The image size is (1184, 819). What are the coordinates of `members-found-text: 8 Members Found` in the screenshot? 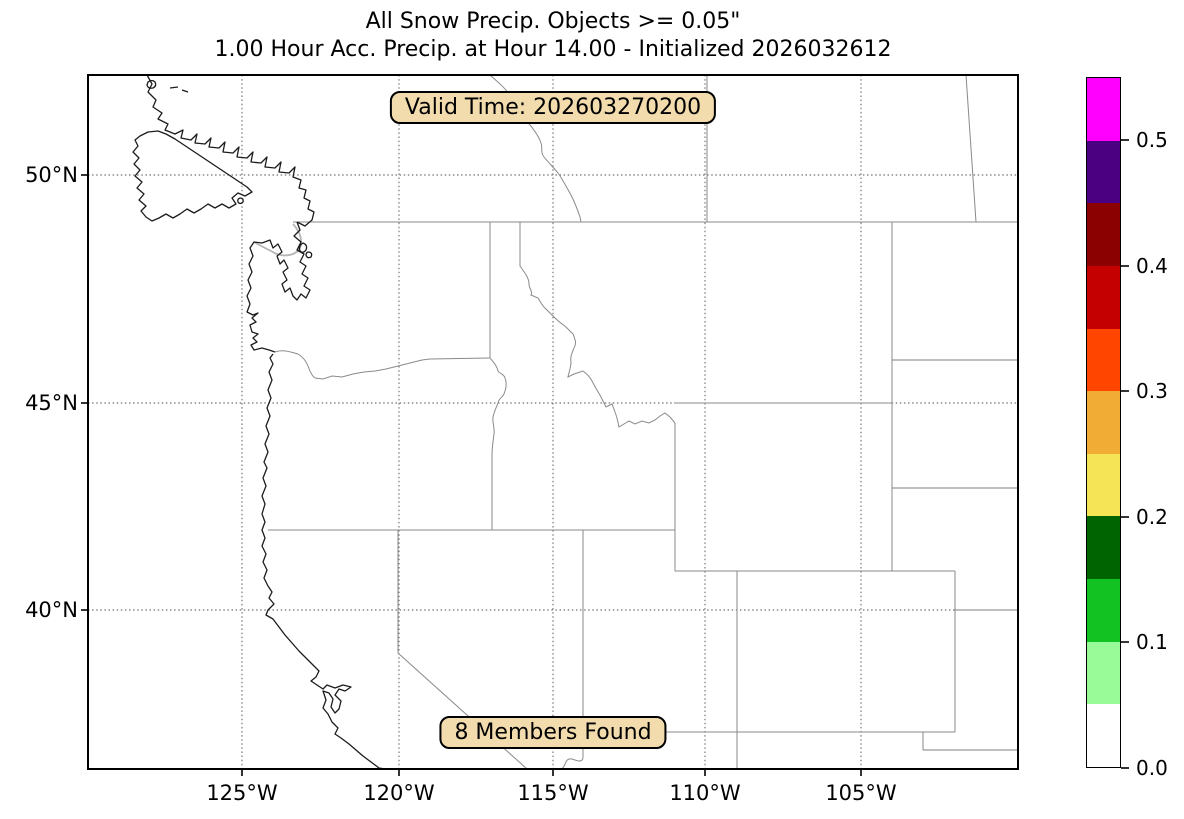 It's located at (553, 732).